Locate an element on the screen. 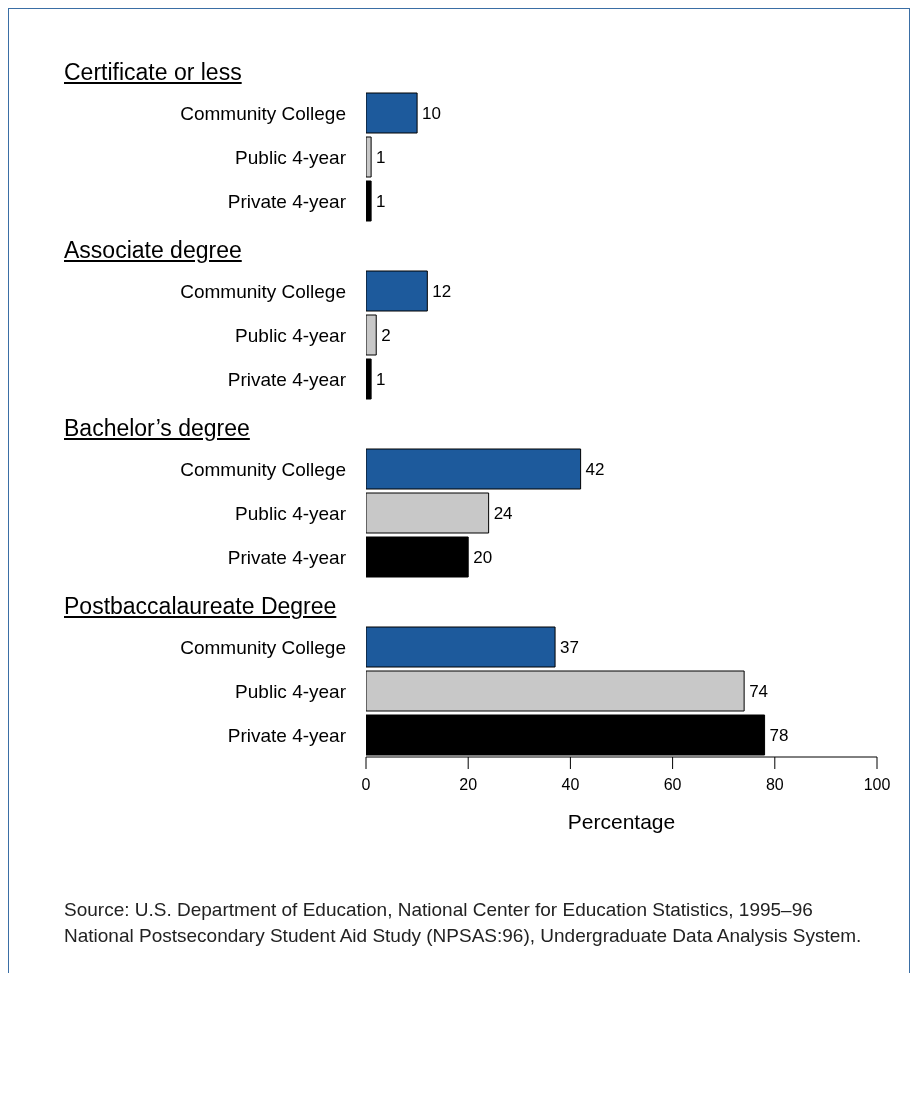 The height and width of the screenshot is (1099, 910). source-note: Source: U.S. Department of Education, National Center for Education Statistics, 1995–96 National Postsecondary Student Aid Study (NPSAS:96), Undergraduate Data Analysis System. is located at coordinates (463, 923).